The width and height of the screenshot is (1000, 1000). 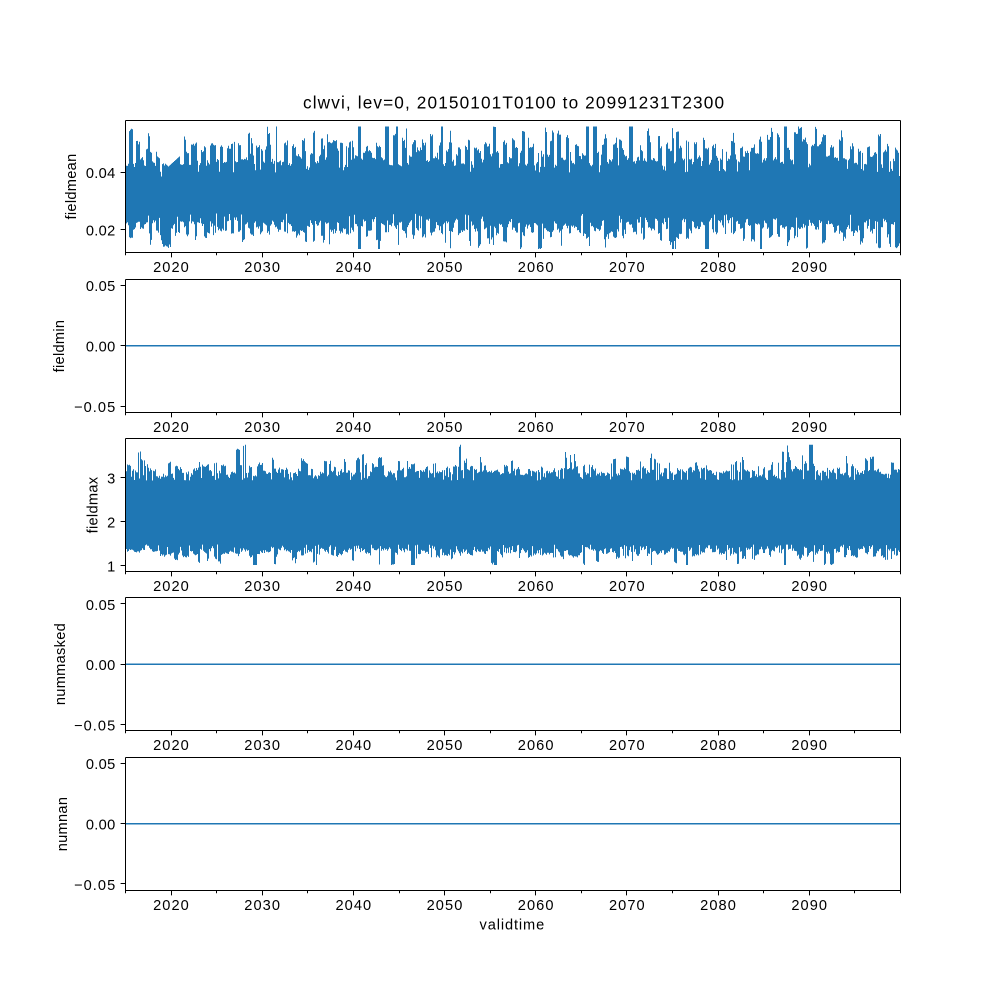 What do you see at coordinates (111, 523) in the screenshot?
I see `svg-text: 2` at bounding box center [111, 523].